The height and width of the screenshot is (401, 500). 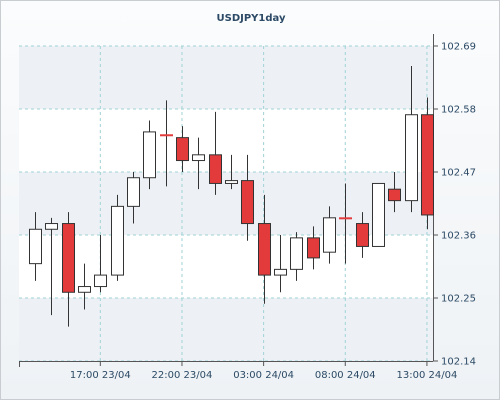 I want to click on x-tick-label: 22:00 23/04, so click(x=182, y=375).